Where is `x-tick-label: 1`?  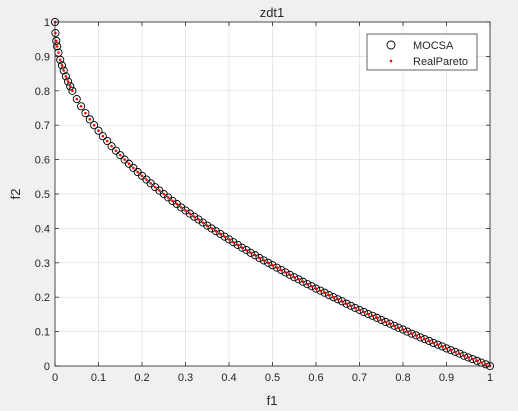 x-tick-label: 1 is located at coordinates (490, 378).